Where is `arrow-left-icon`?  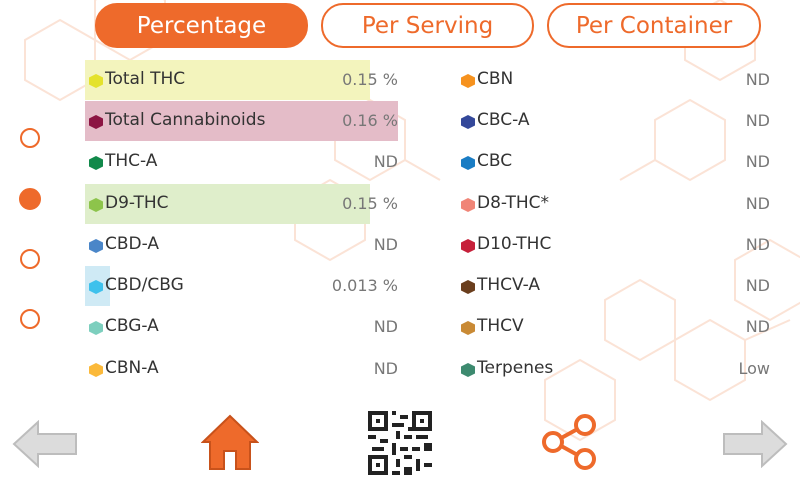
arrow-left-icon is located at coordinates (44, 444).